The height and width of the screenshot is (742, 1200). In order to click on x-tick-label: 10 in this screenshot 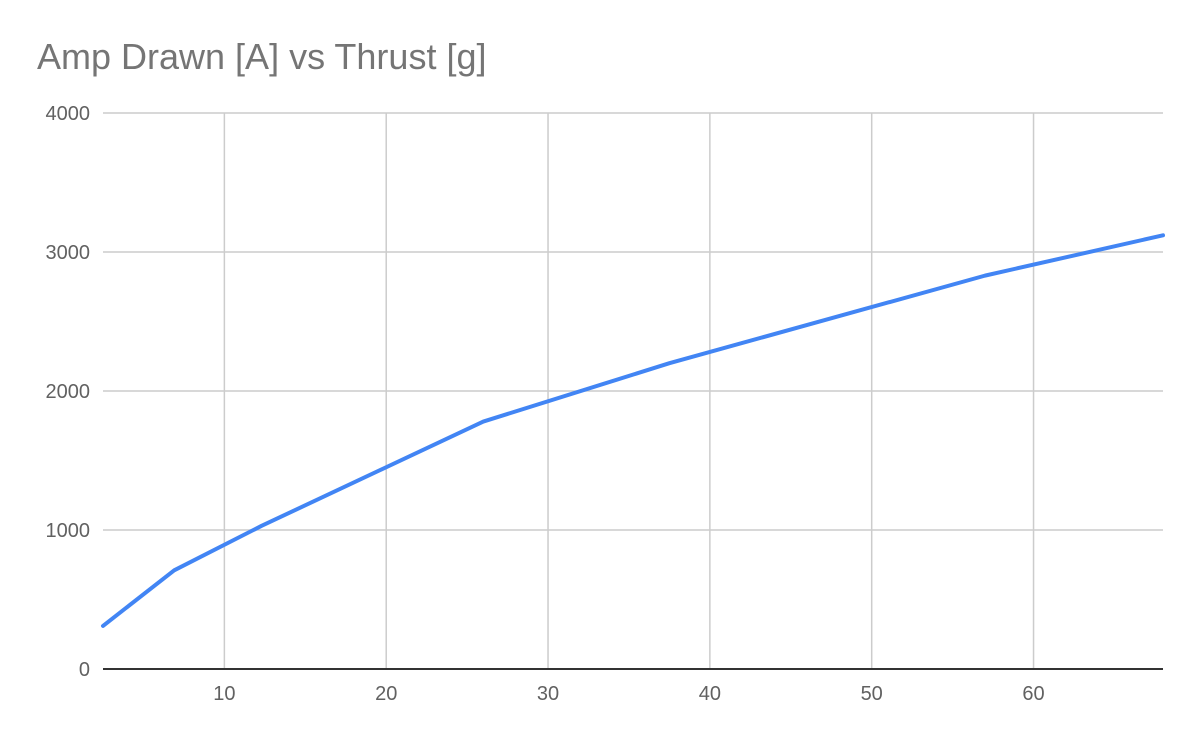, I will do `click(224, 694)`.